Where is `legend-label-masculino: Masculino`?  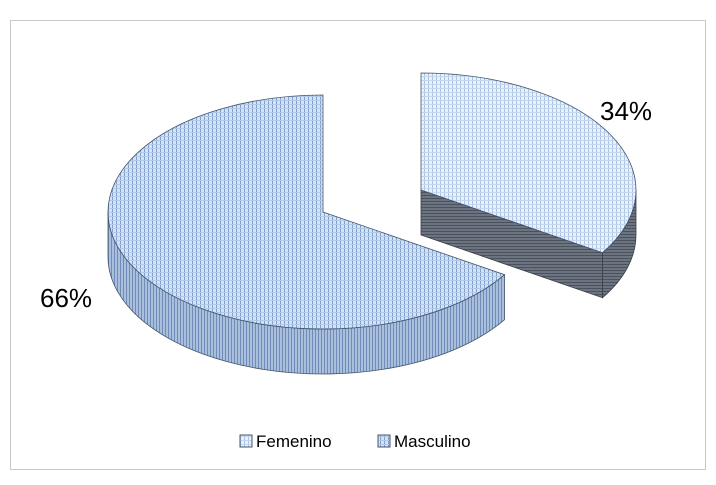
legend-label-masculino: Masculino is located at coordinates (432, 441).